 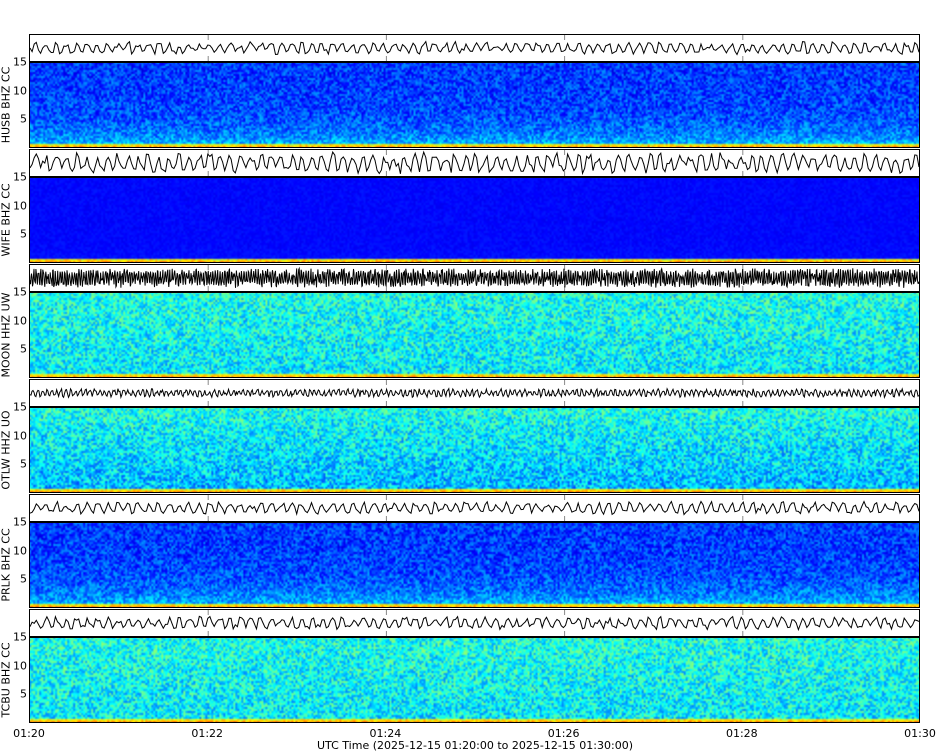 I want to click on station-label-text: TCBU BHZ CC, so click(x=6, y=680).